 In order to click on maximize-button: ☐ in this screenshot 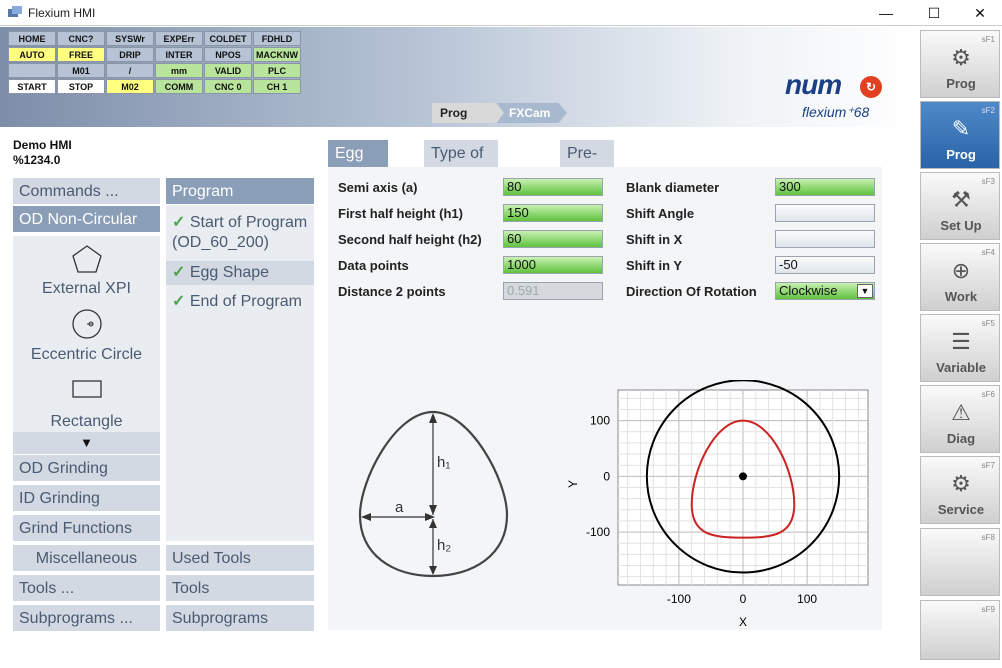, I will do `click(934, 13)`.